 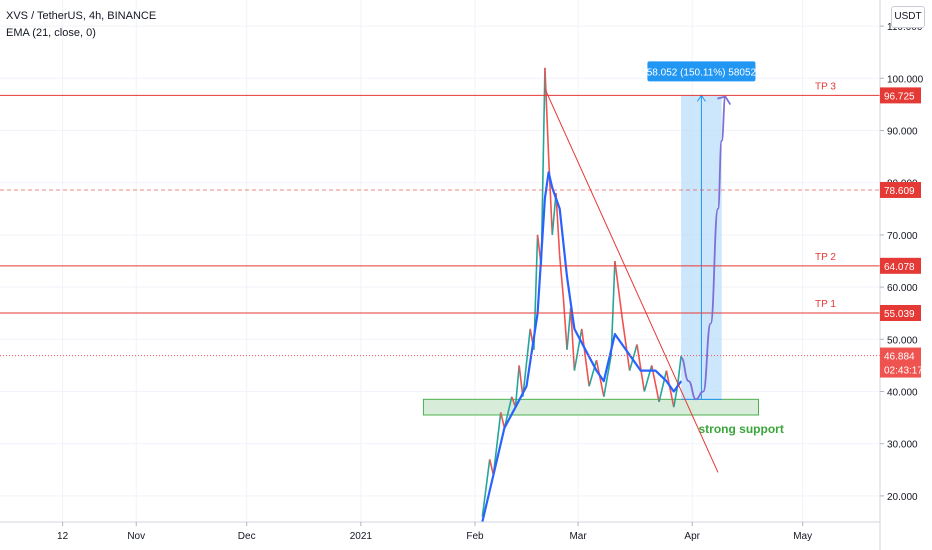 I want to click on ema-line, so click(x=582, y=347).